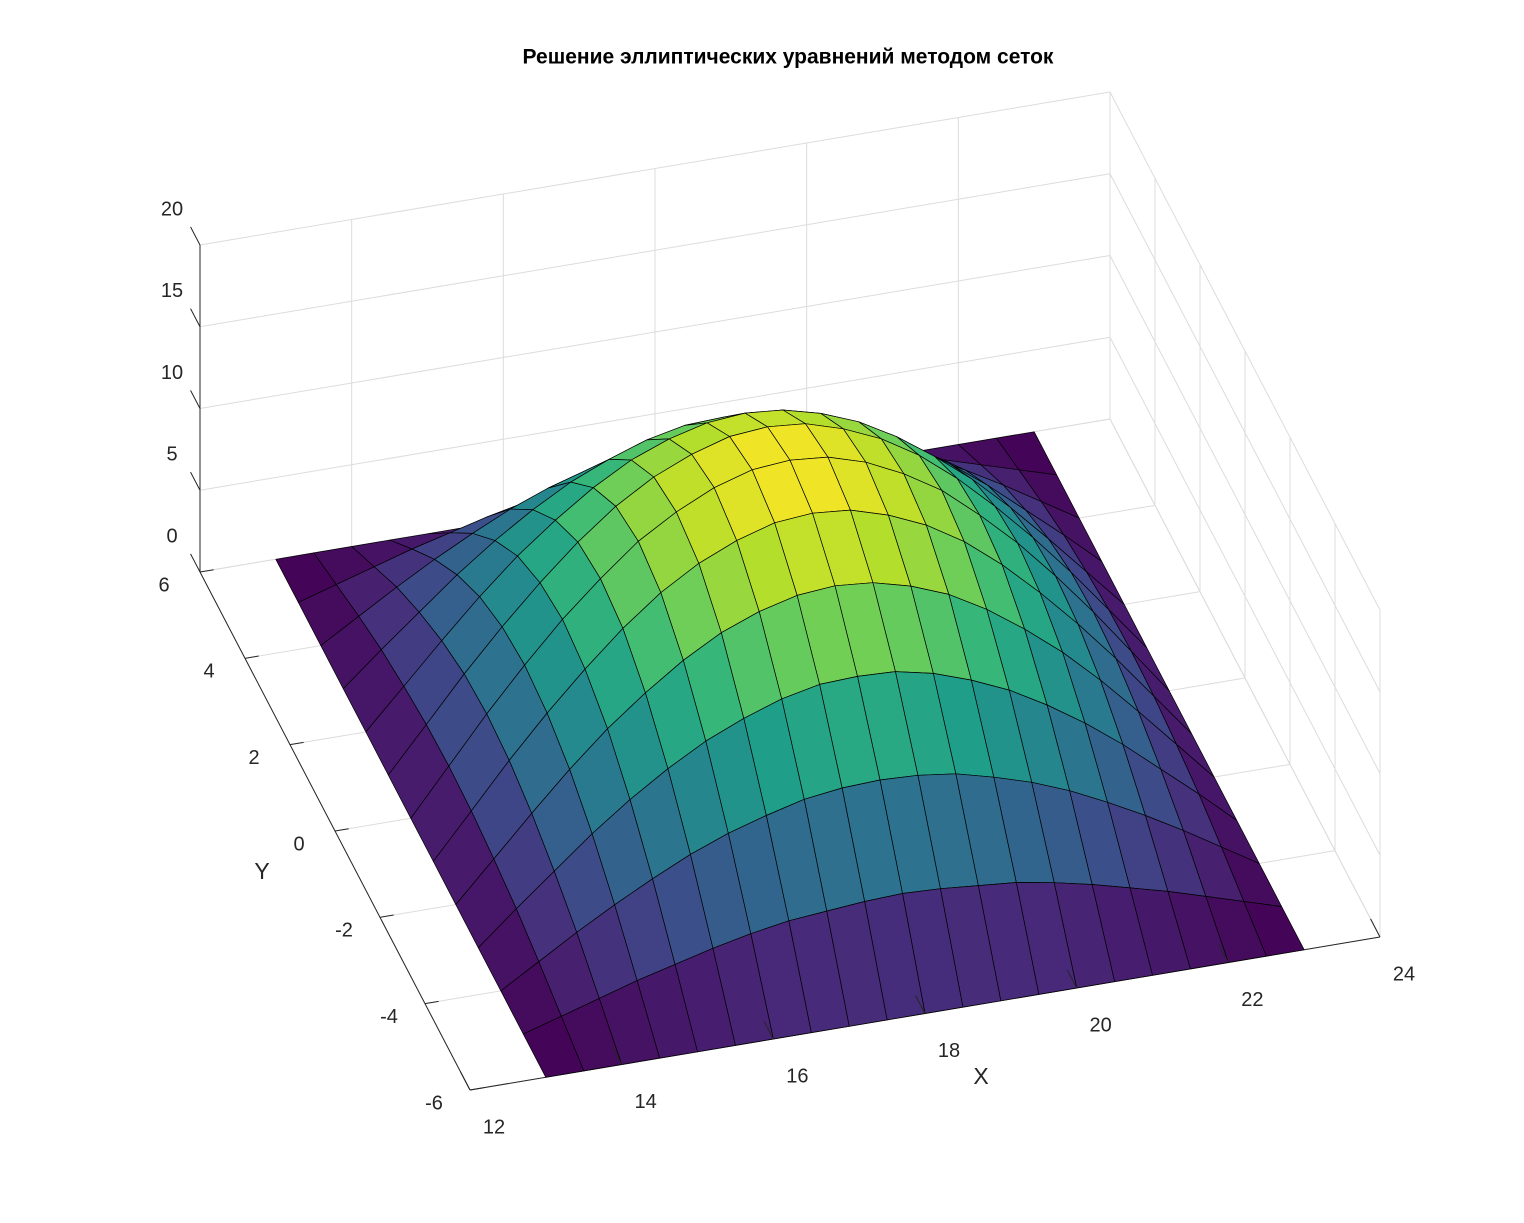 This screenshot has height=1223, width=1524. I want to click on x-tick-label: 22, so click(1252, 1000).